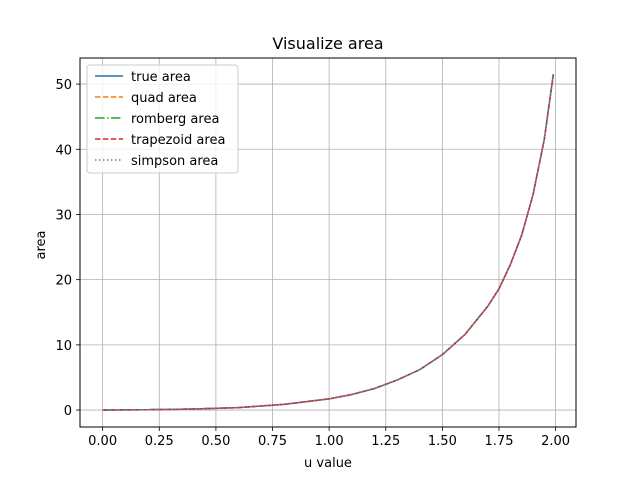 This screenshot has width=640, height=480. What do you see at coordinates (63, 215) in the screenshot?
I see `y-tick-label: 30` at bounding box center [63, 215].